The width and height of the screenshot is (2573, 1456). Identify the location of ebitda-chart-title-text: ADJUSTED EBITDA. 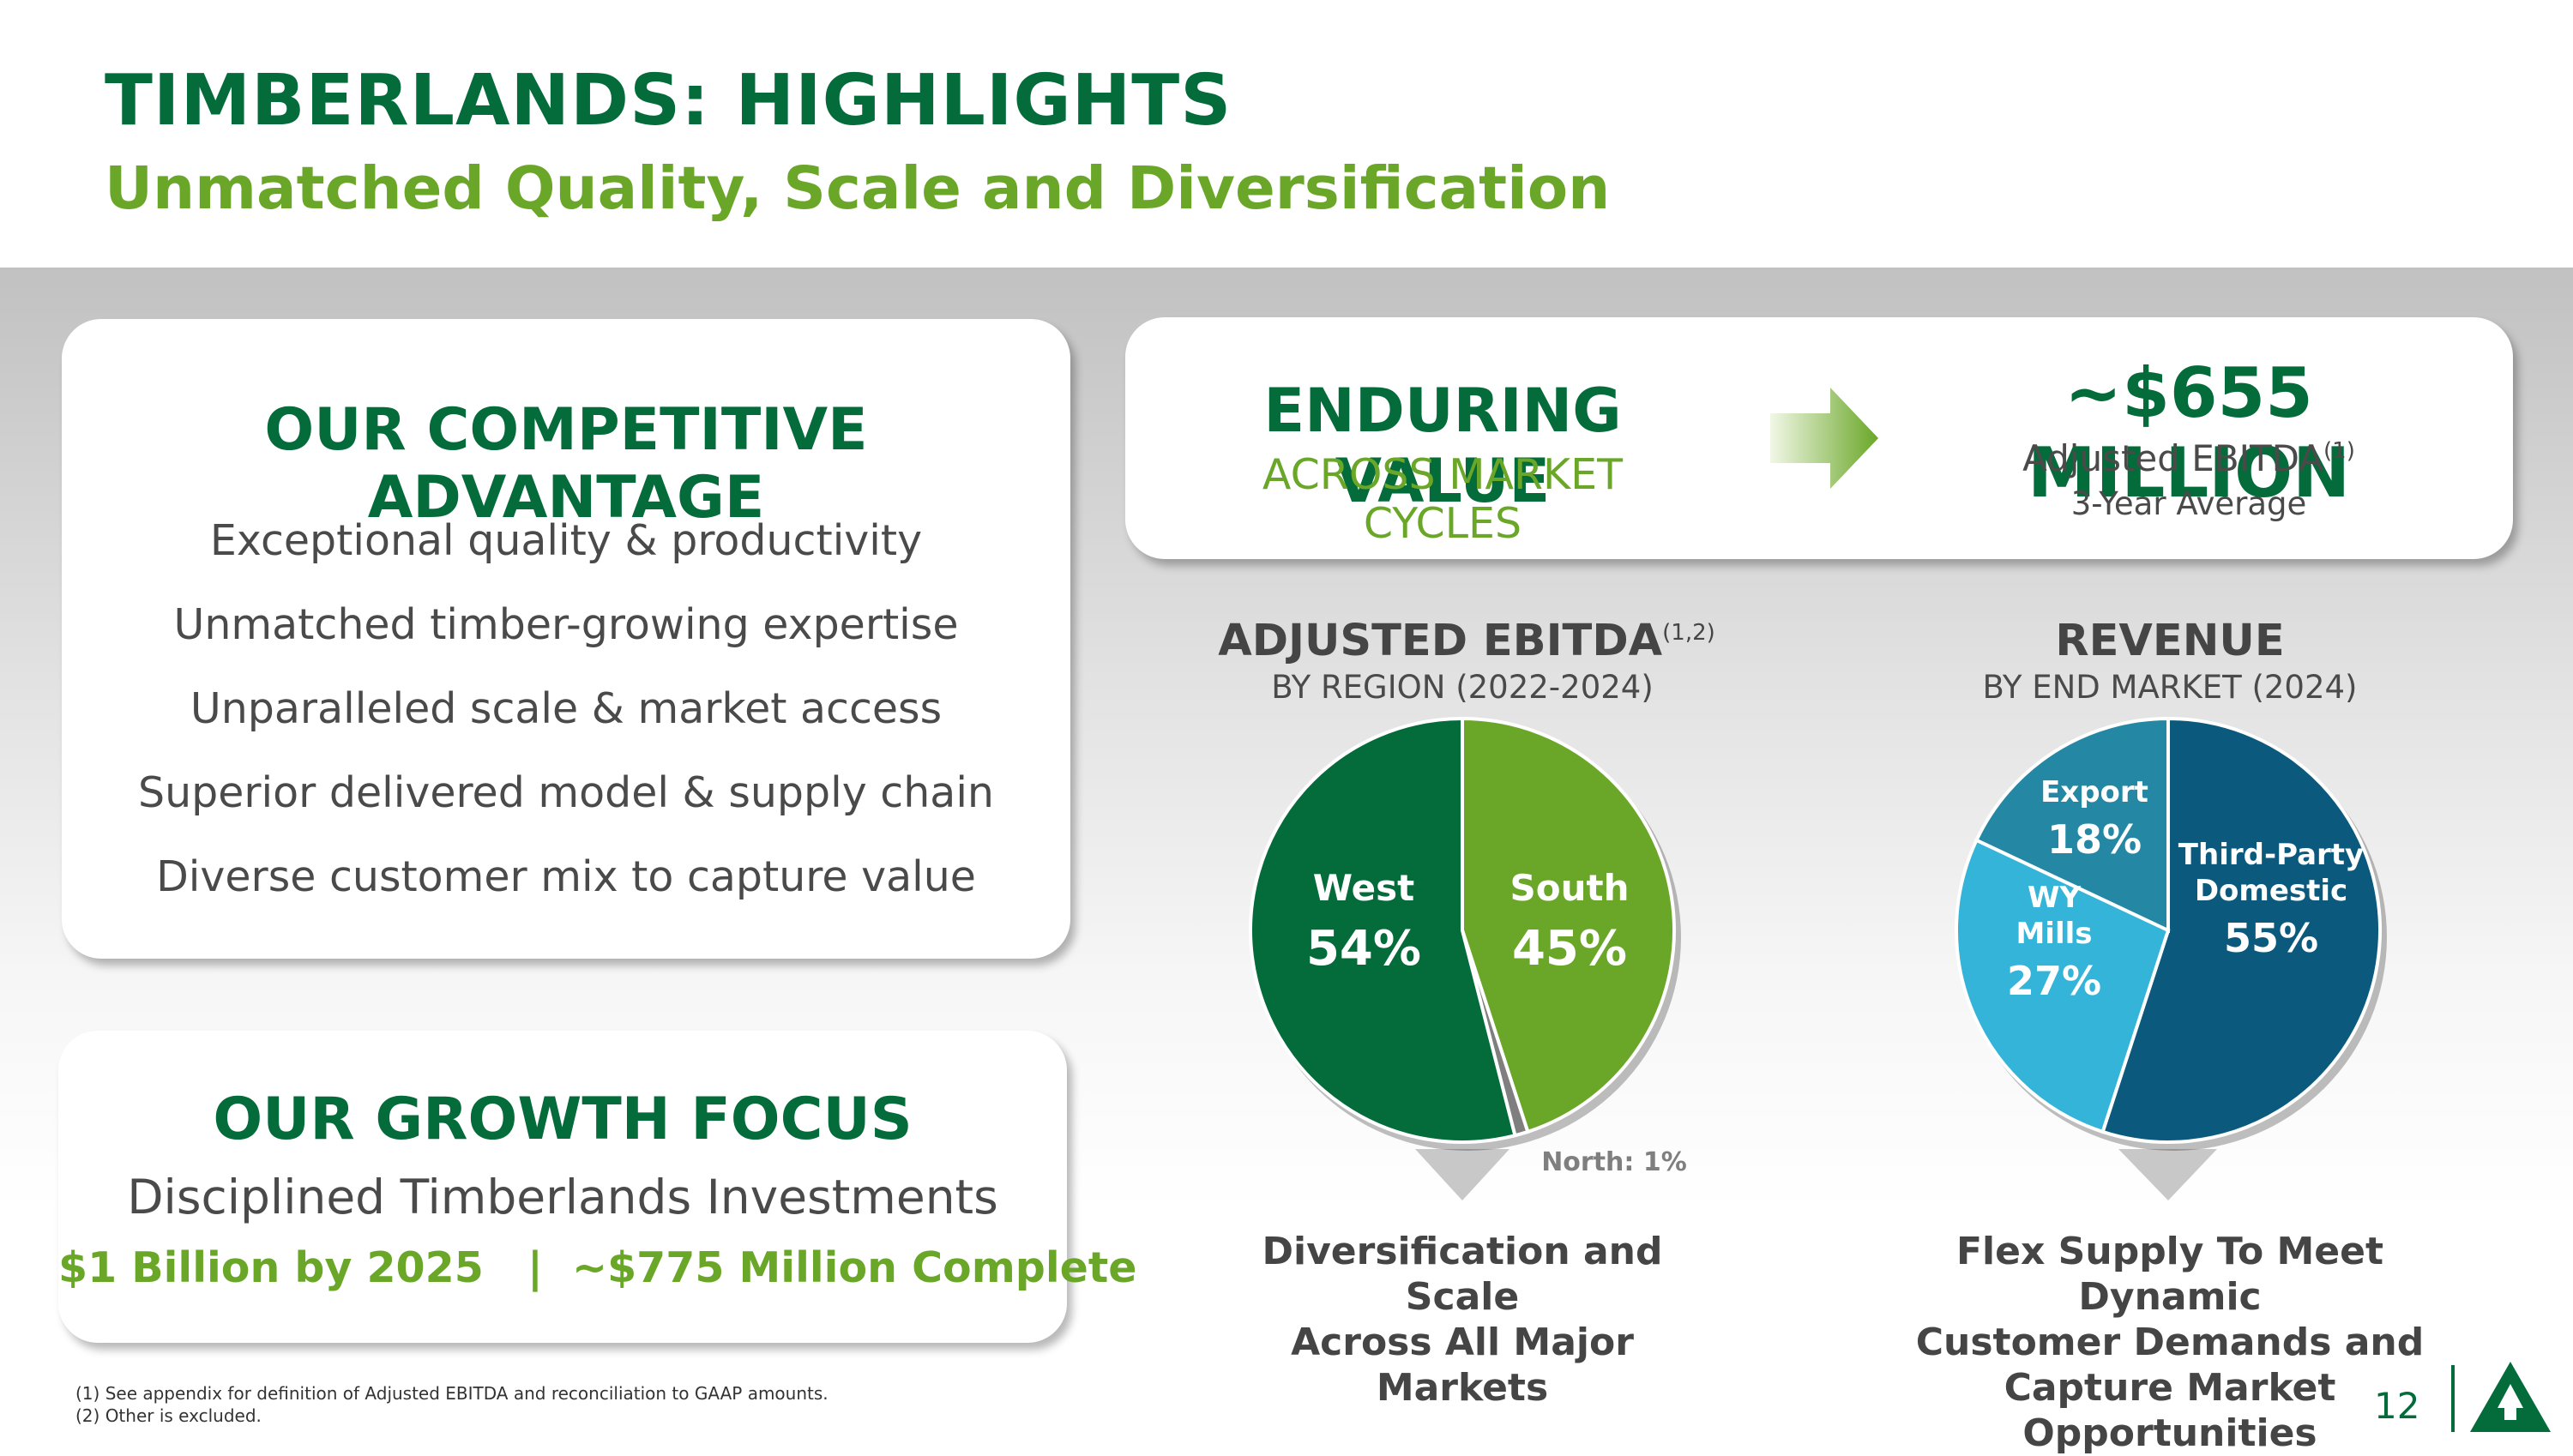
(1440, 641).